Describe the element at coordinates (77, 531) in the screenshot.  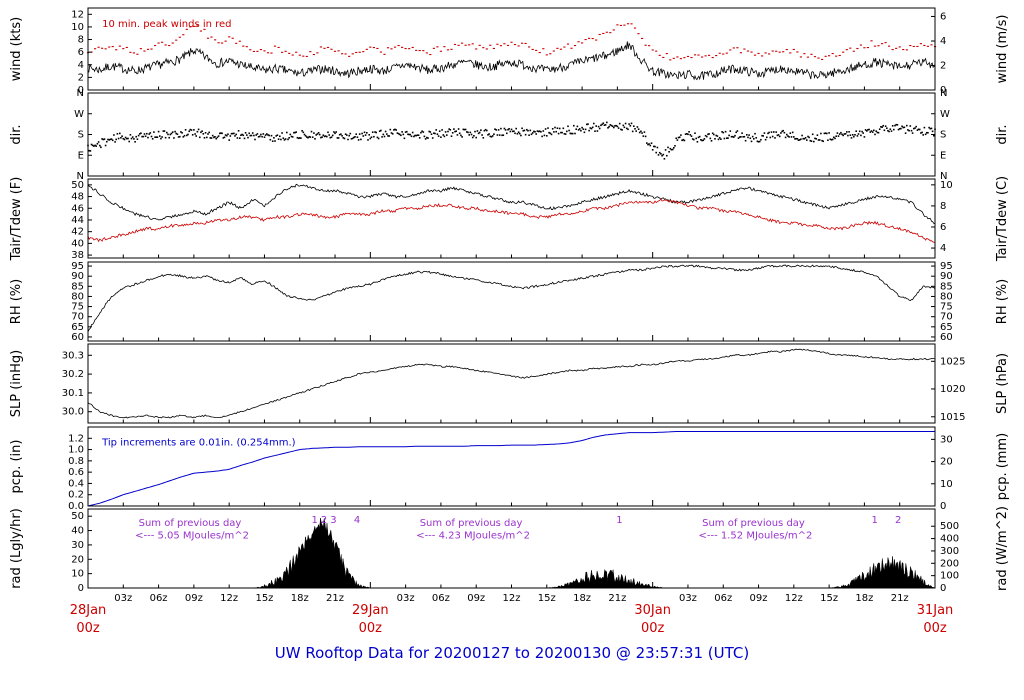
I see `svg-text: 40` at that location.